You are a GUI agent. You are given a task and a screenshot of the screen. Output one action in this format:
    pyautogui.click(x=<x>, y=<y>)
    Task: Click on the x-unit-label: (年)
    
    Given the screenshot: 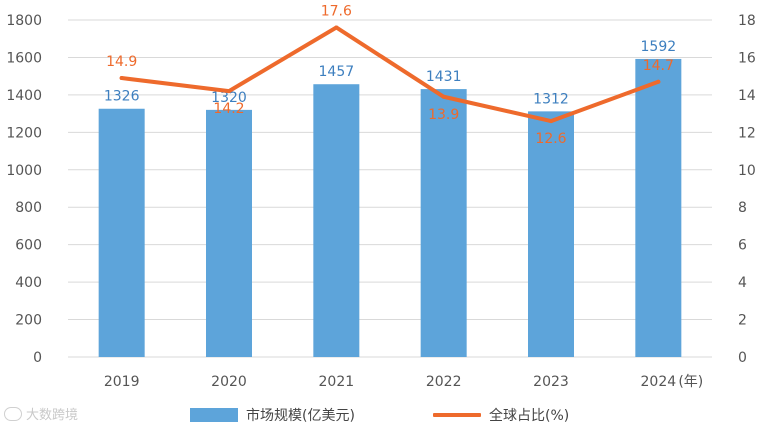 What is the action you would take?
    pyautogui.click(x=690, y=382)
    